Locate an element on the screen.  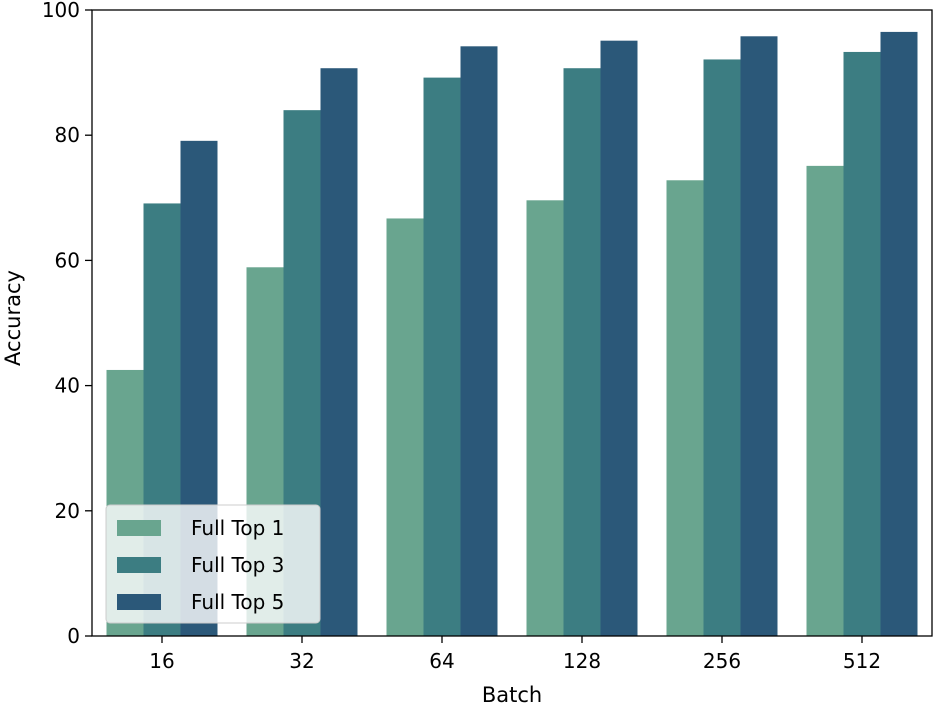
x-tick-label: 64 is located at coordinates (441, 661).